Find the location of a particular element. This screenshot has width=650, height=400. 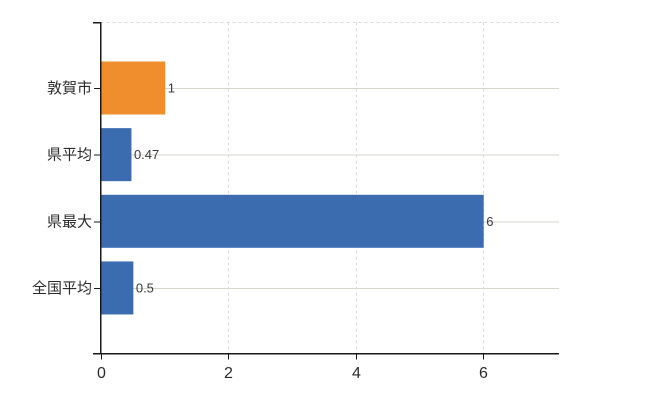

bar-0-敦賀市 is located at coordinates (133, 88).